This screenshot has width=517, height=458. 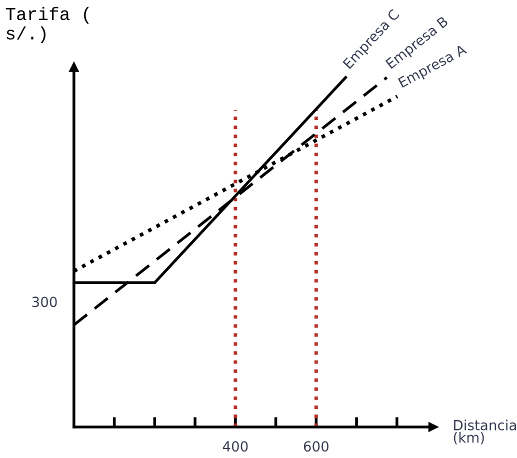 I want to click on y-axis-title: Tarifa ( s/.), so click(x=47, y=25).